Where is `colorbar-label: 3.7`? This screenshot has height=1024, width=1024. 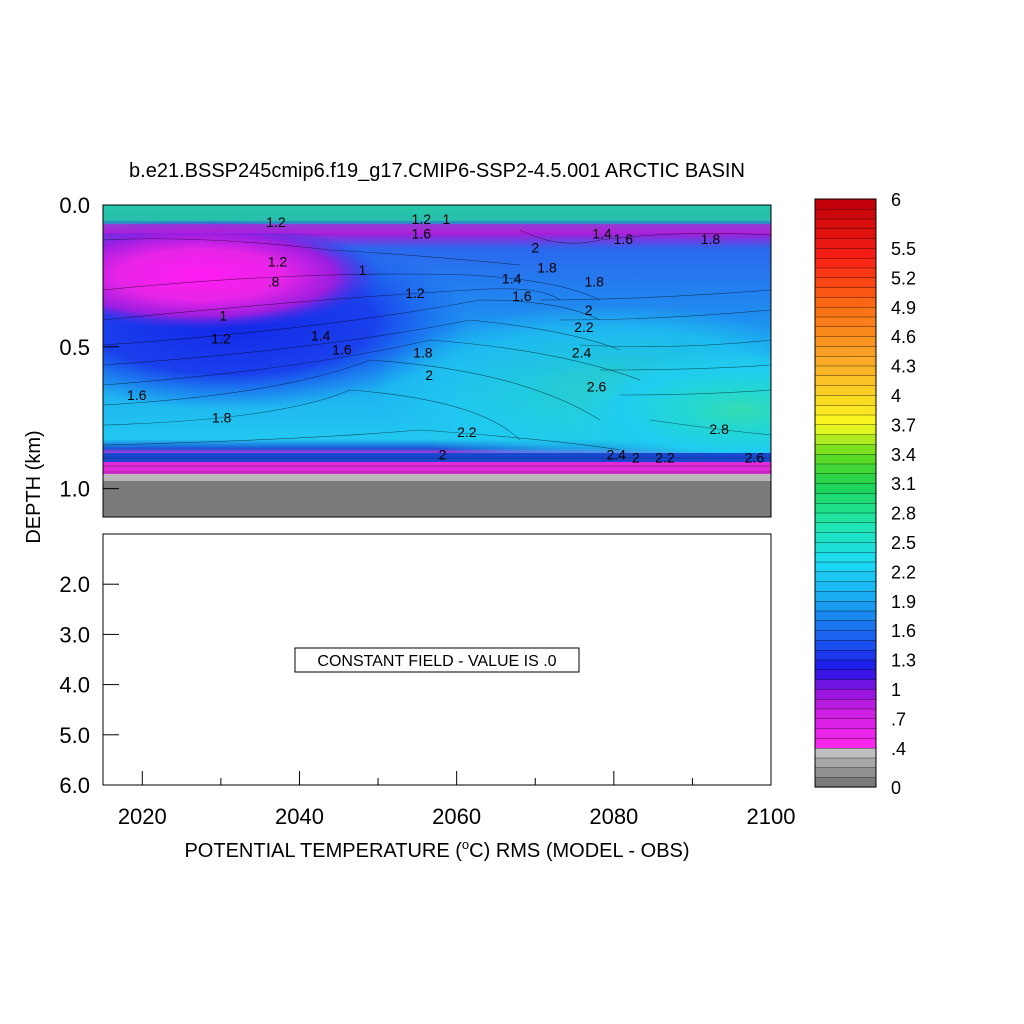
colorbar-label: 3.7 is located at coordinates (903, 425).